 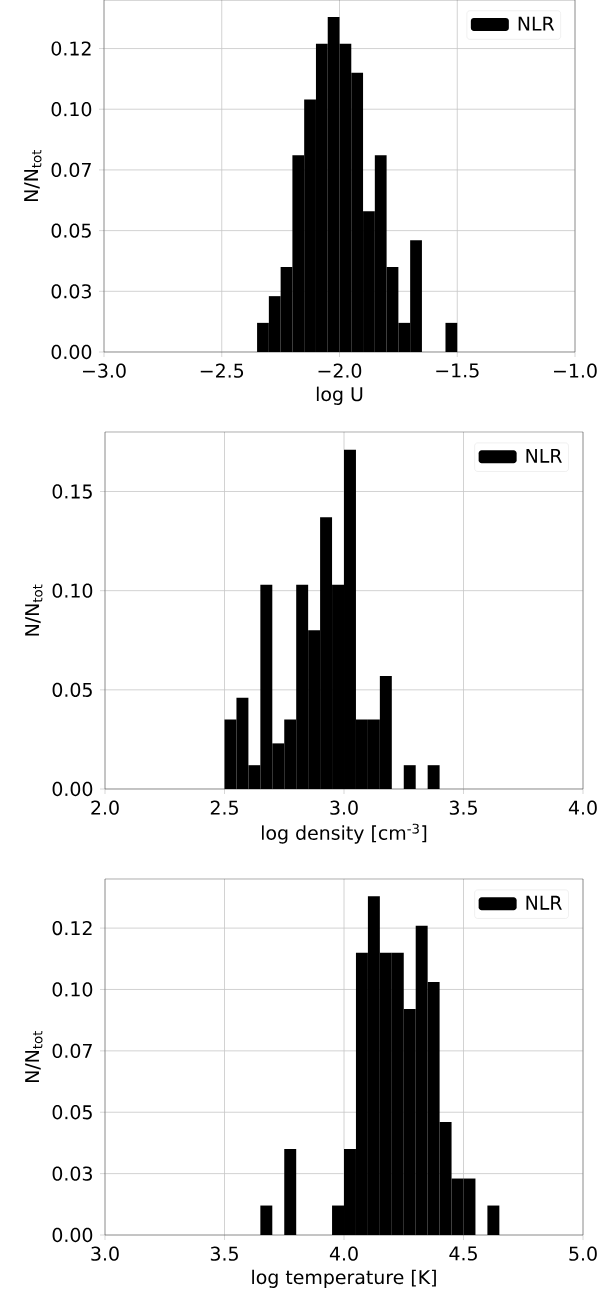 I want to click on x-axis-title: log U, so click(x=339, y=395).